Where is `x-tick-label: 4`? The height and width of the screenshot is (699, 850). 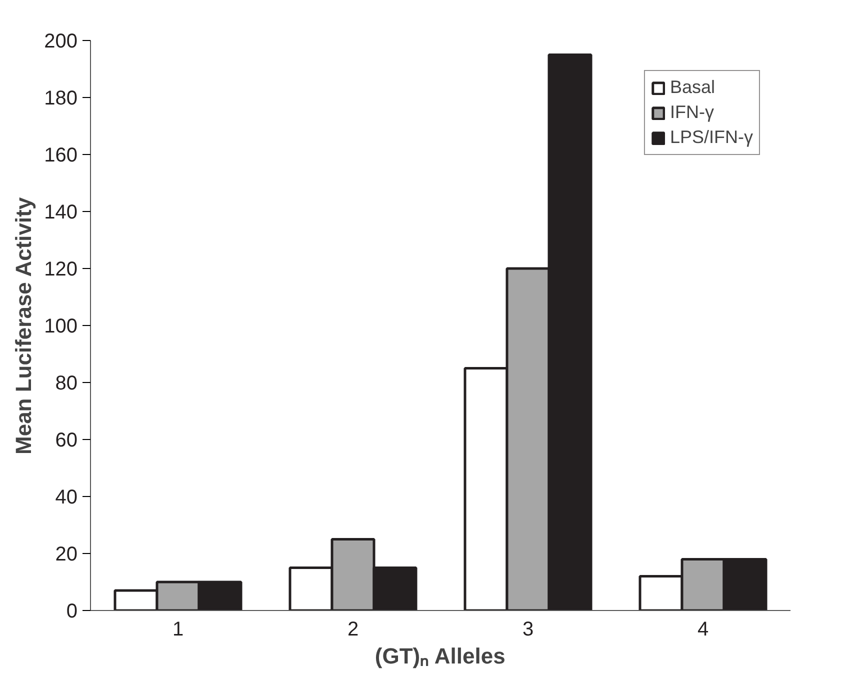
x-tick-label: 4 is located at coordinates (703, 629).